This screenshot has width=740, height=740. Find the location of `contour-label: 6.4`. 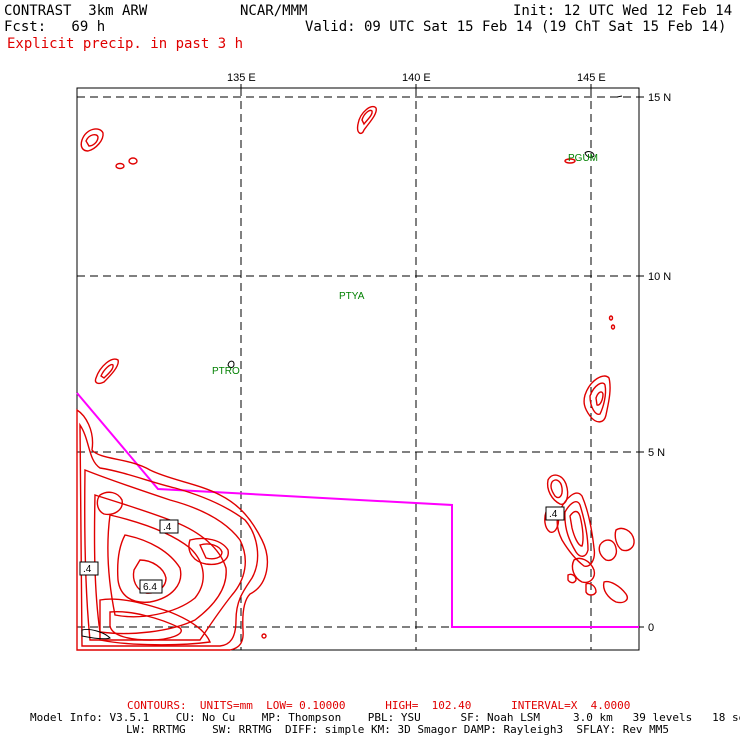

contour-label: 6.4 is located at coordinates (150, 587).